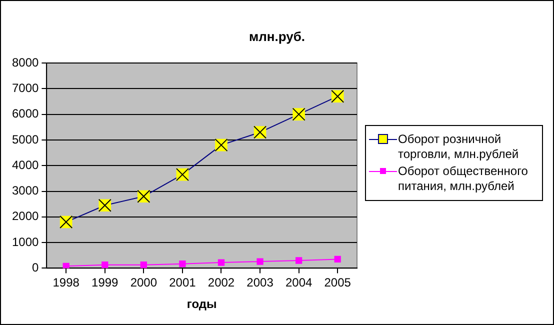 This screenshot has width=554, height=325. What do you see at coordinates (26, 113) in the screenshot?
I see `y-tick-label: 6000` at bounding box center [26, 113].